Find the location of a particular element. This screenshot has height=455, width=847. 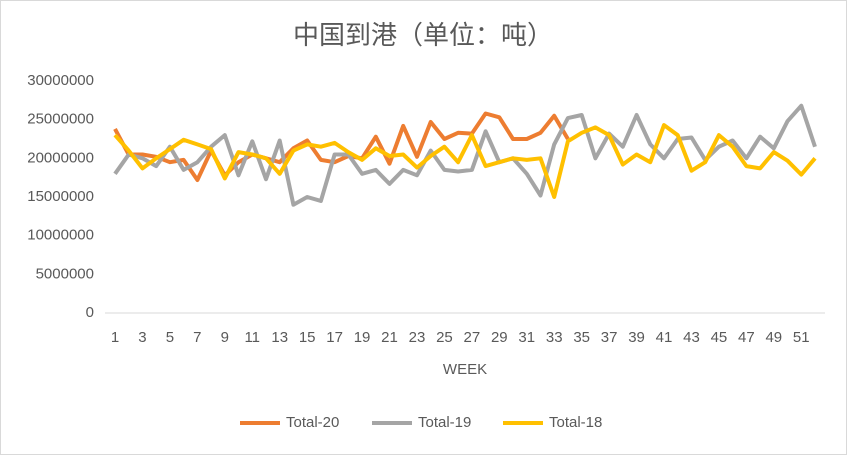

x-tick-label: 47 is located at coordinates (746, 337).